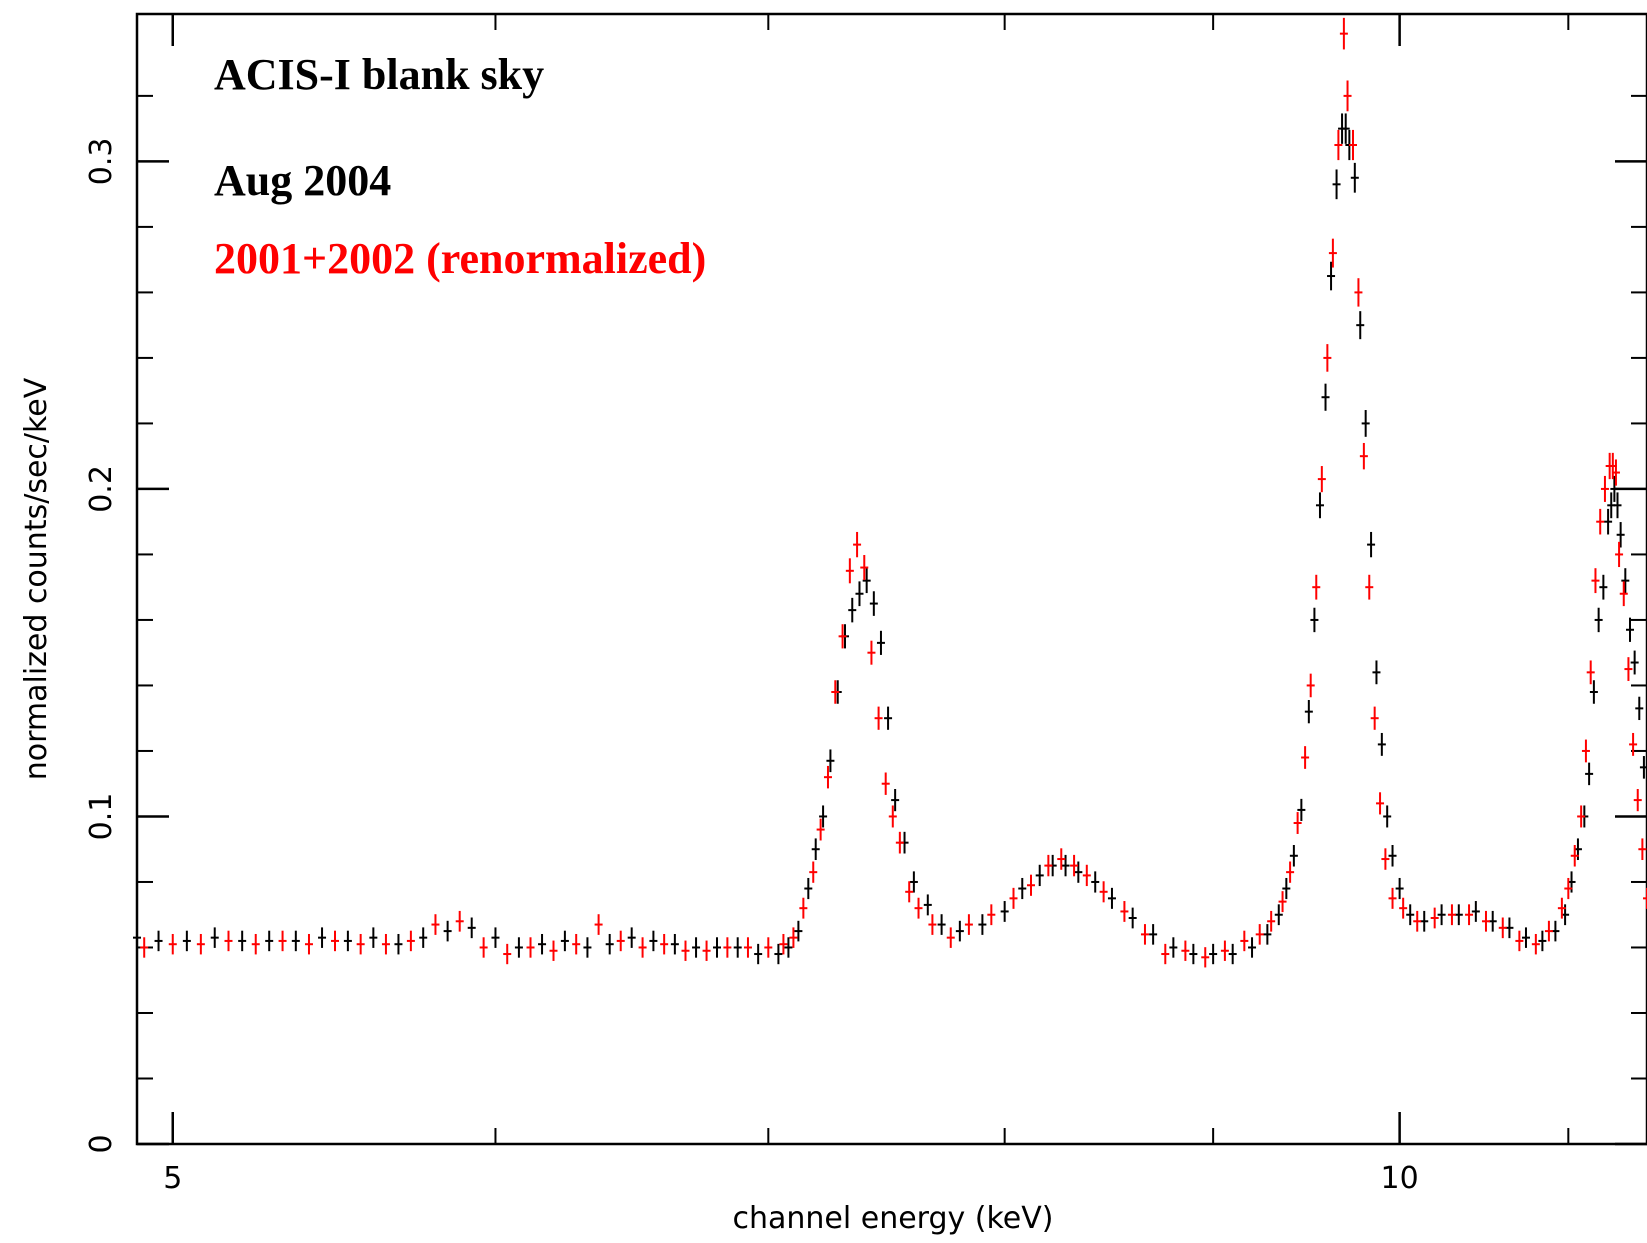 The width and height of the screenshot is (1647, 1243). I want to click on x-tick-label: 5, so click(172, 1178).